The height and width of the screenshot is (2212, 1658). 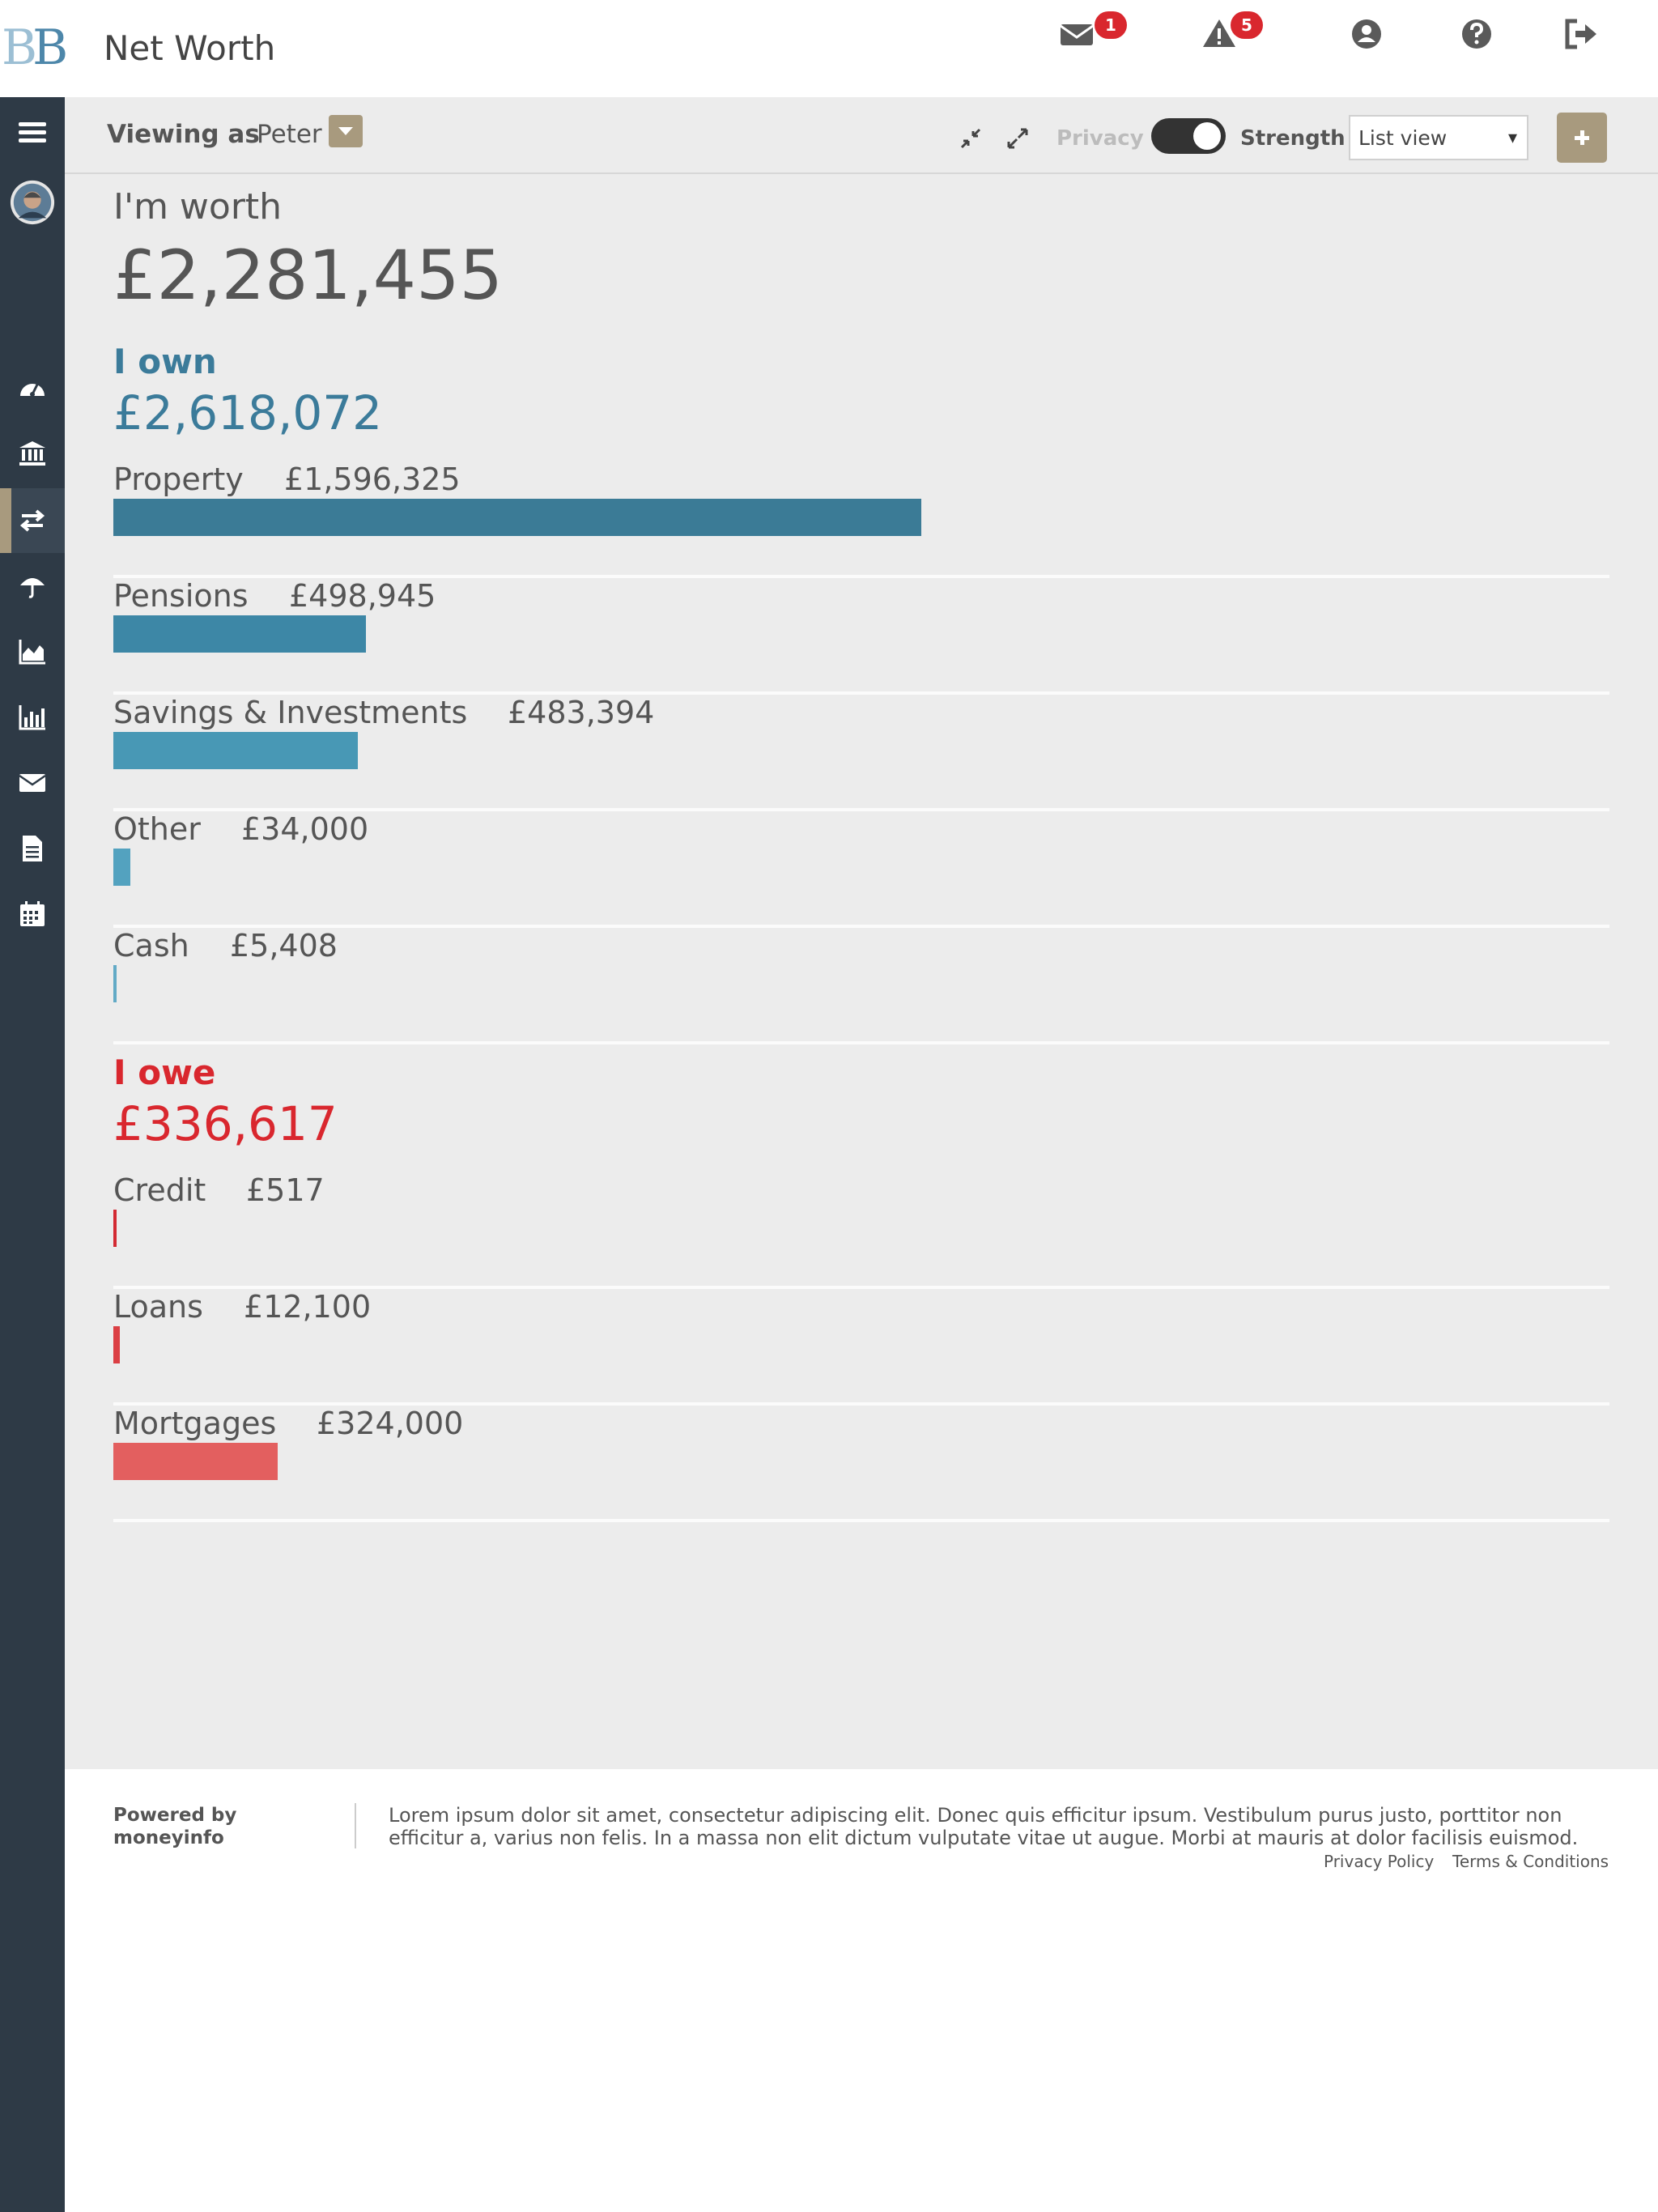 What do you see at coordinates (225, 1123) in the screenshot?
I see `owe-section-total: £336,617` at bounding box center [225, 1123].